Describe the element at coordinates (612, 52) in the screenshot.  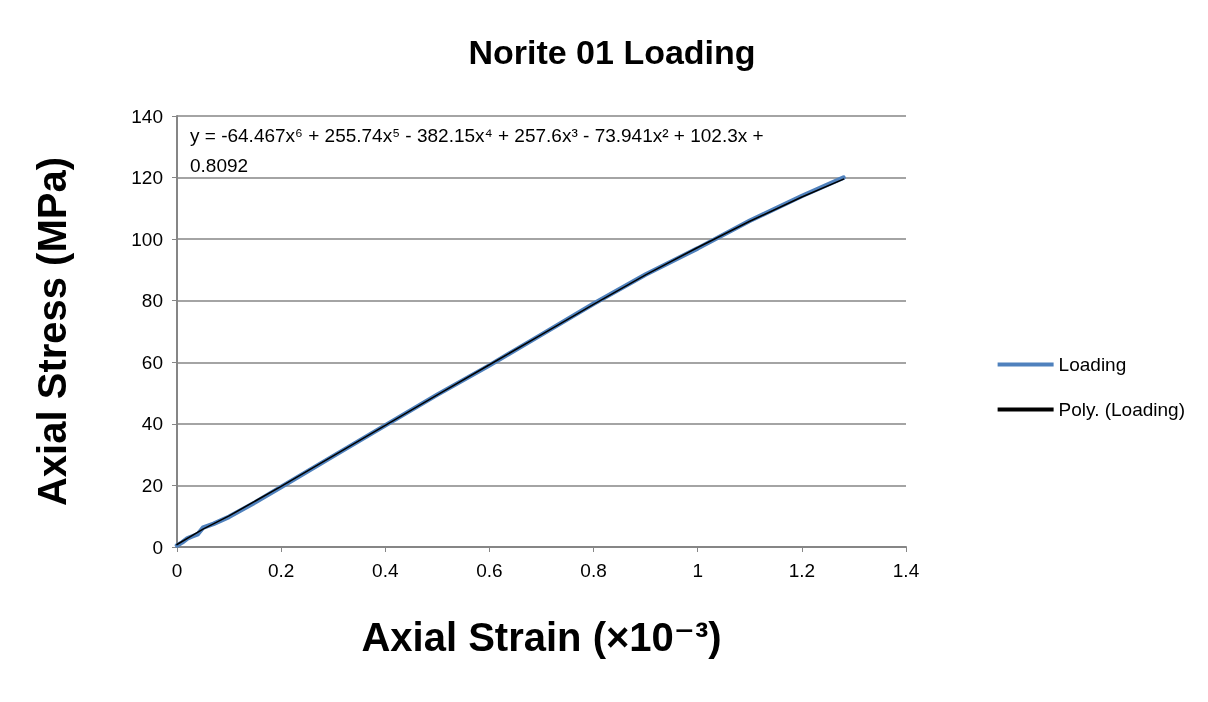
I see `chart-title: Norite 01 Loading` at that location.